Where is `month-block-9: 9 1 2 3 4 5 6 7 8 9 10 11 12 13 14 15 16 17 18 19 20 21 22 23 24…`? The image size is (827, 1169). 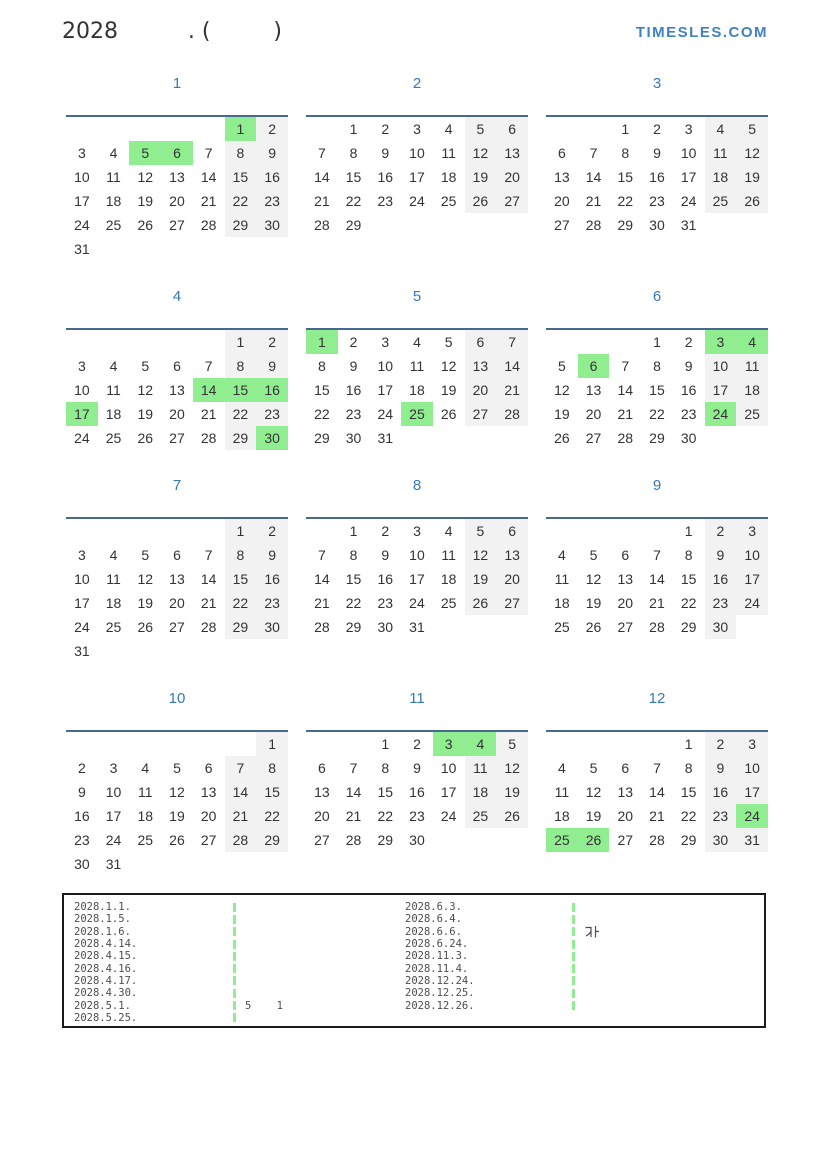
month-block-9: 9 1 2 3 4 5 6 7 8 9 10 11 12 13 14 15 16 17 18 19 20 21 22 23 24… is located at coordinates (657, 569).